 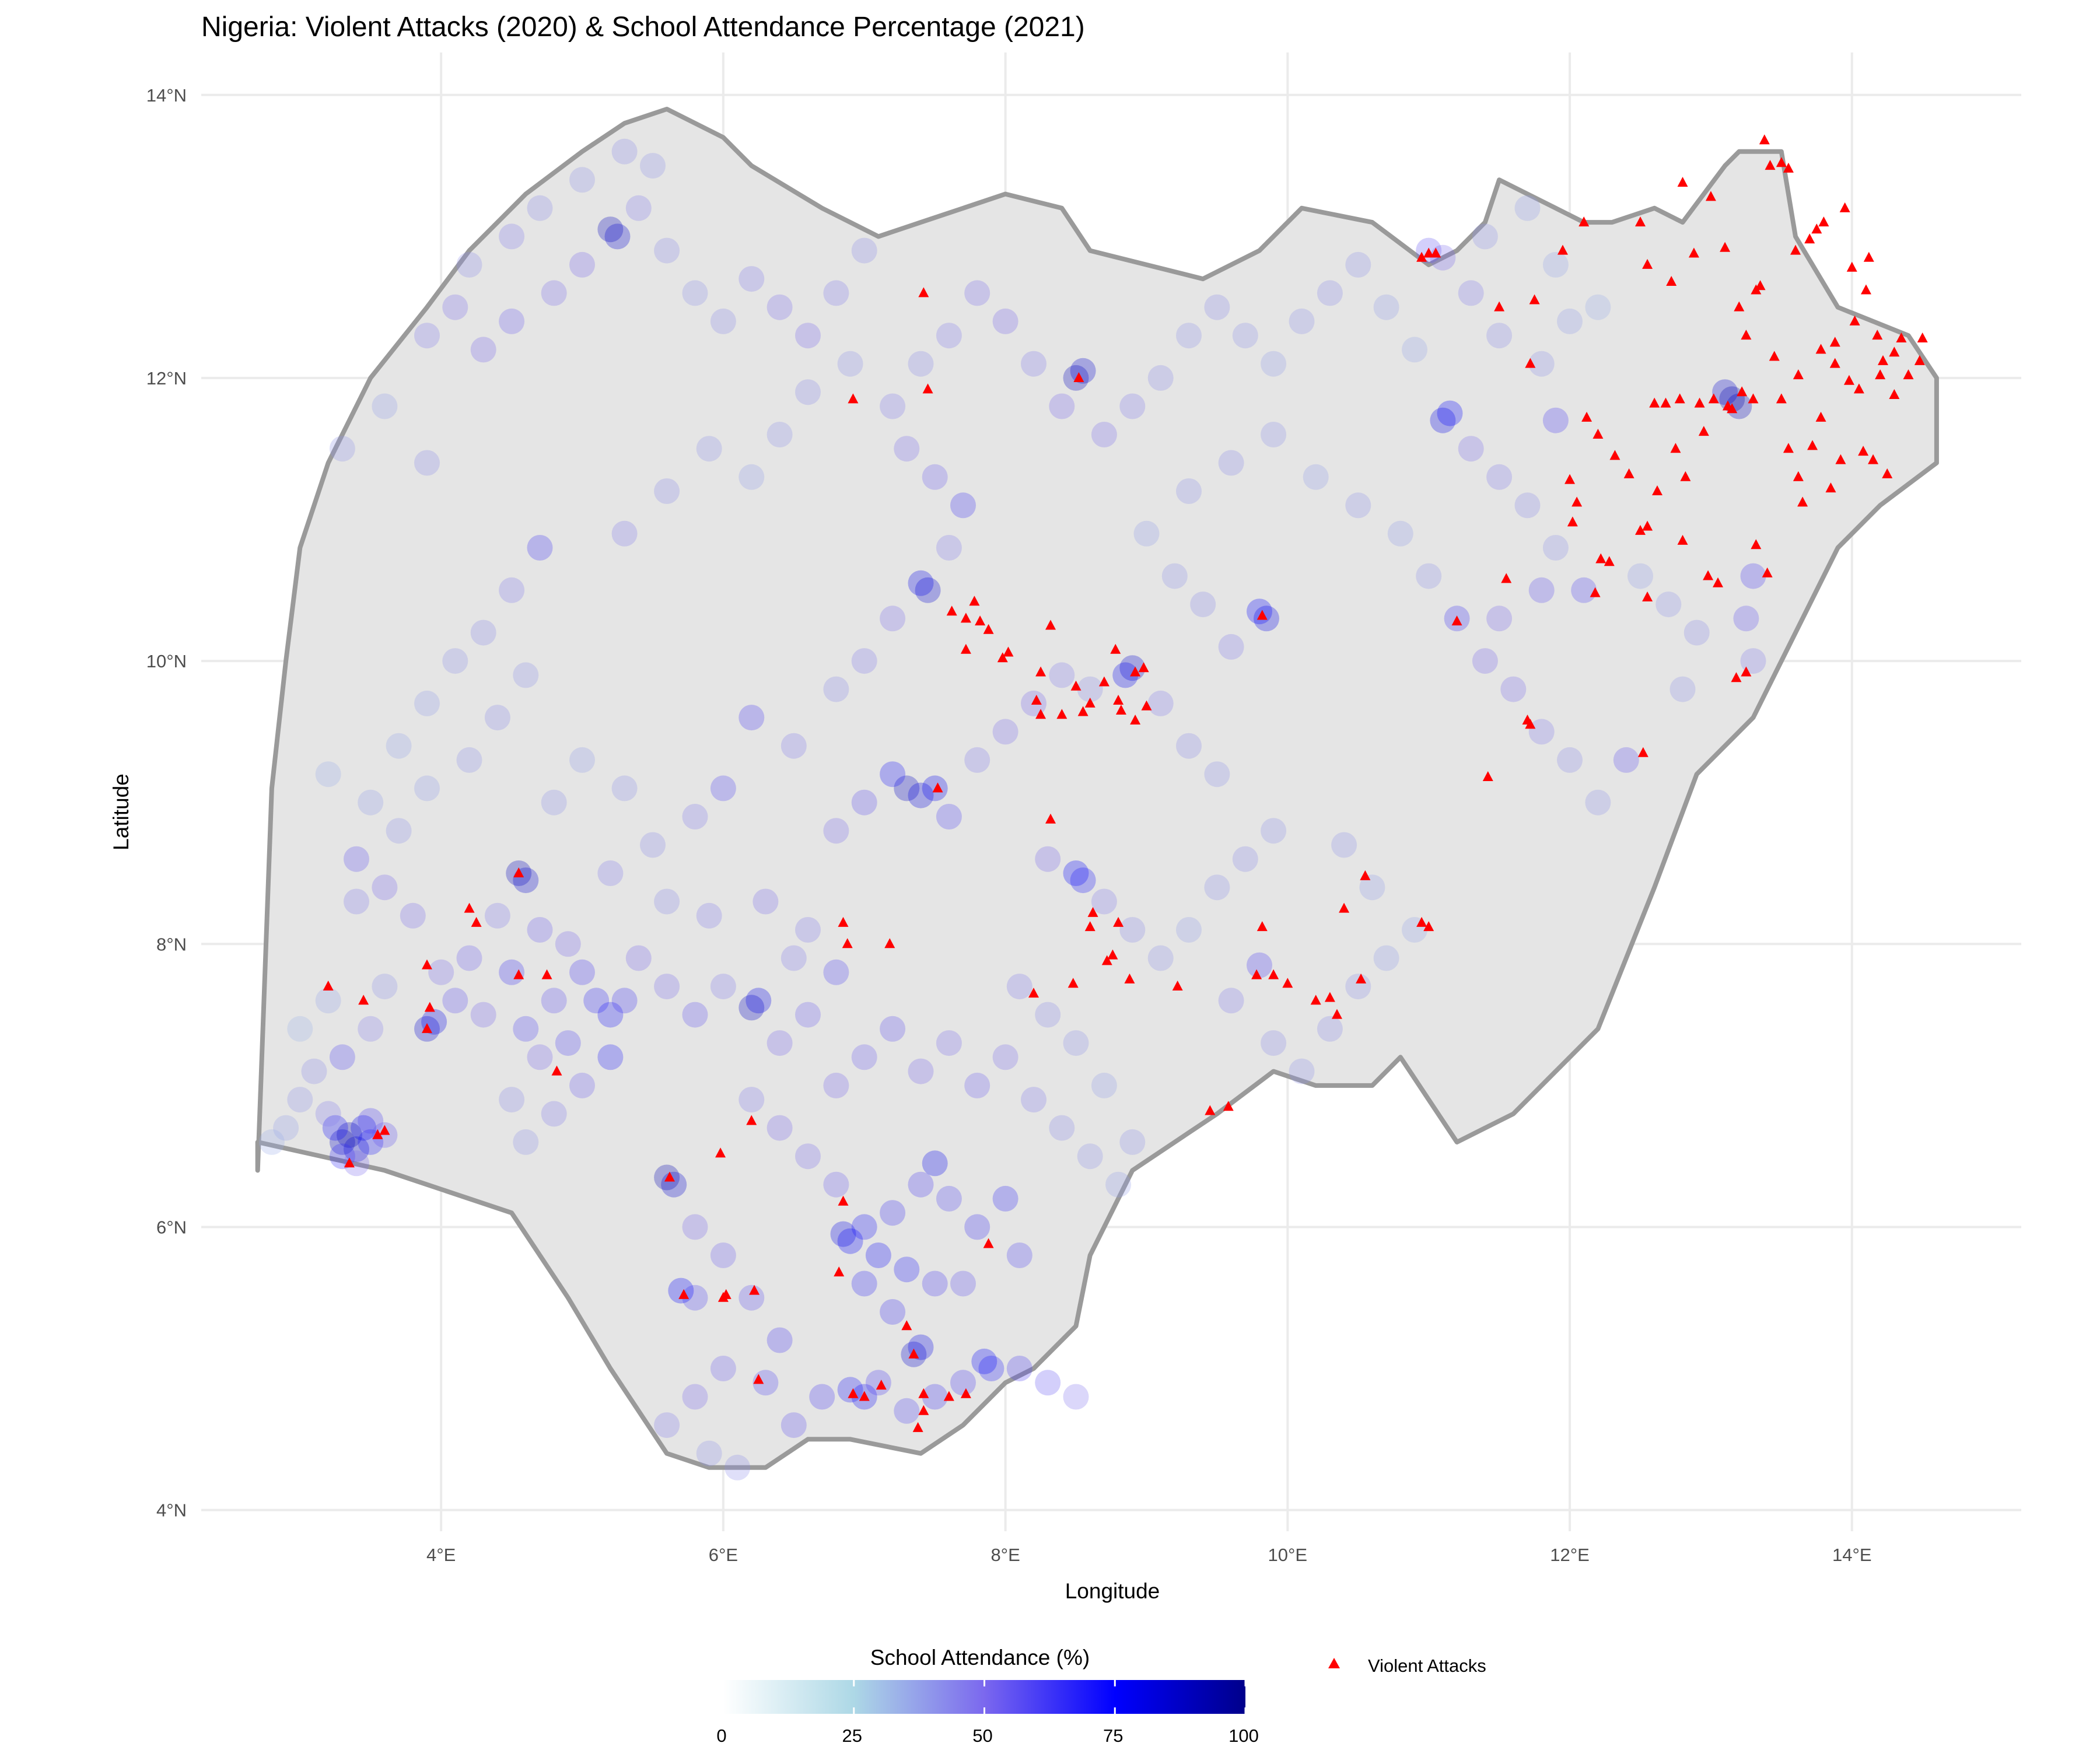 What do you see at coordinates (121, 812) in the screenshot?
I see `y-axis-title: Latitude` at bounding box center [121, 812].